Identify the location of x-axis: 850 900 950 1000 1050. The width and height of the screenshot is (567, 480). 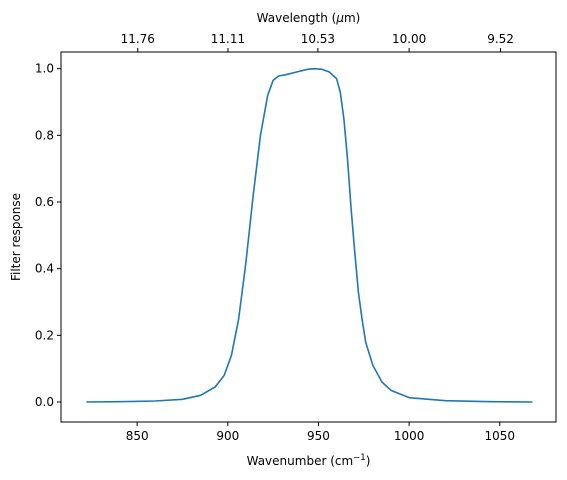
(320, 432).